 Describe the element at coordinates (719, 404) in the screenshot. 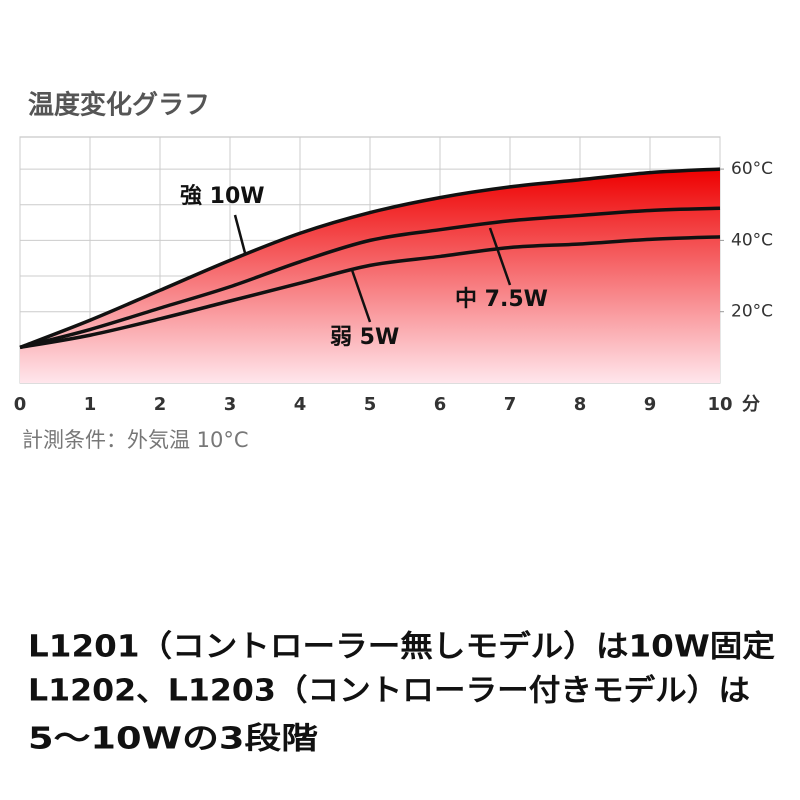

I see `x-tick-label: 10` at that location.